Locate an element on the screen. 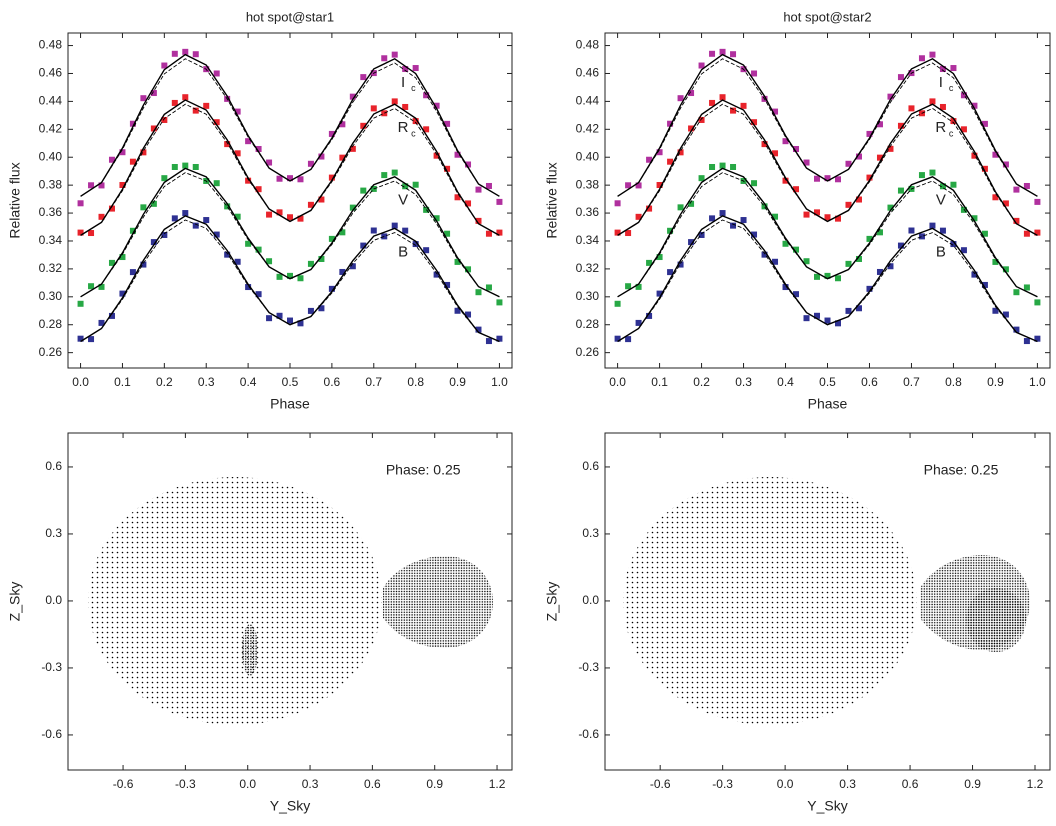 The image size is (1056, 826). y-tick-label: 0.48 is located at coordinates (588, 45).